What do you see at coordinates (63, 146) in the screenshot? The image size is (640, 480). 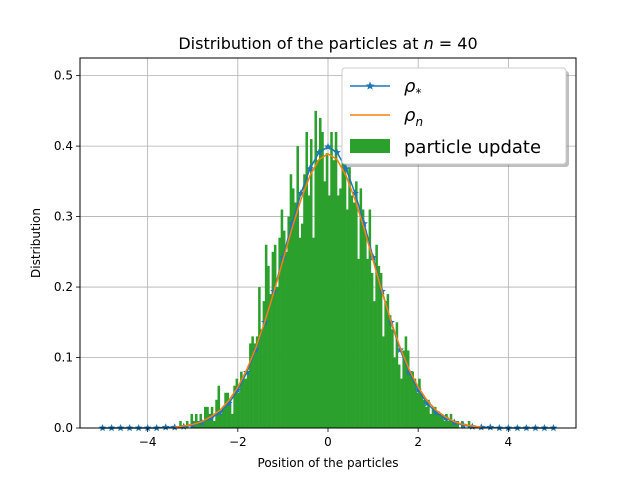 I see `y-tick-label: 0.4` at bounding box center [63, 146].